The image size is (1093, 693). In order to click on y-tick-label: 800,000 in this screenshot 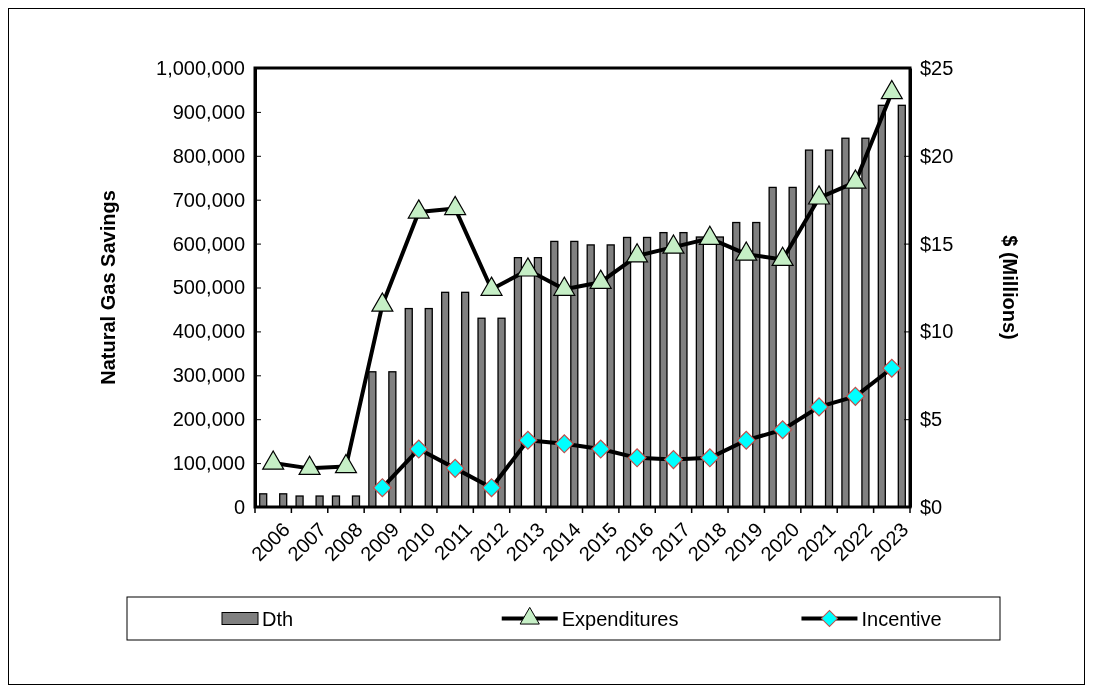, I will do `click(208, 155)`.